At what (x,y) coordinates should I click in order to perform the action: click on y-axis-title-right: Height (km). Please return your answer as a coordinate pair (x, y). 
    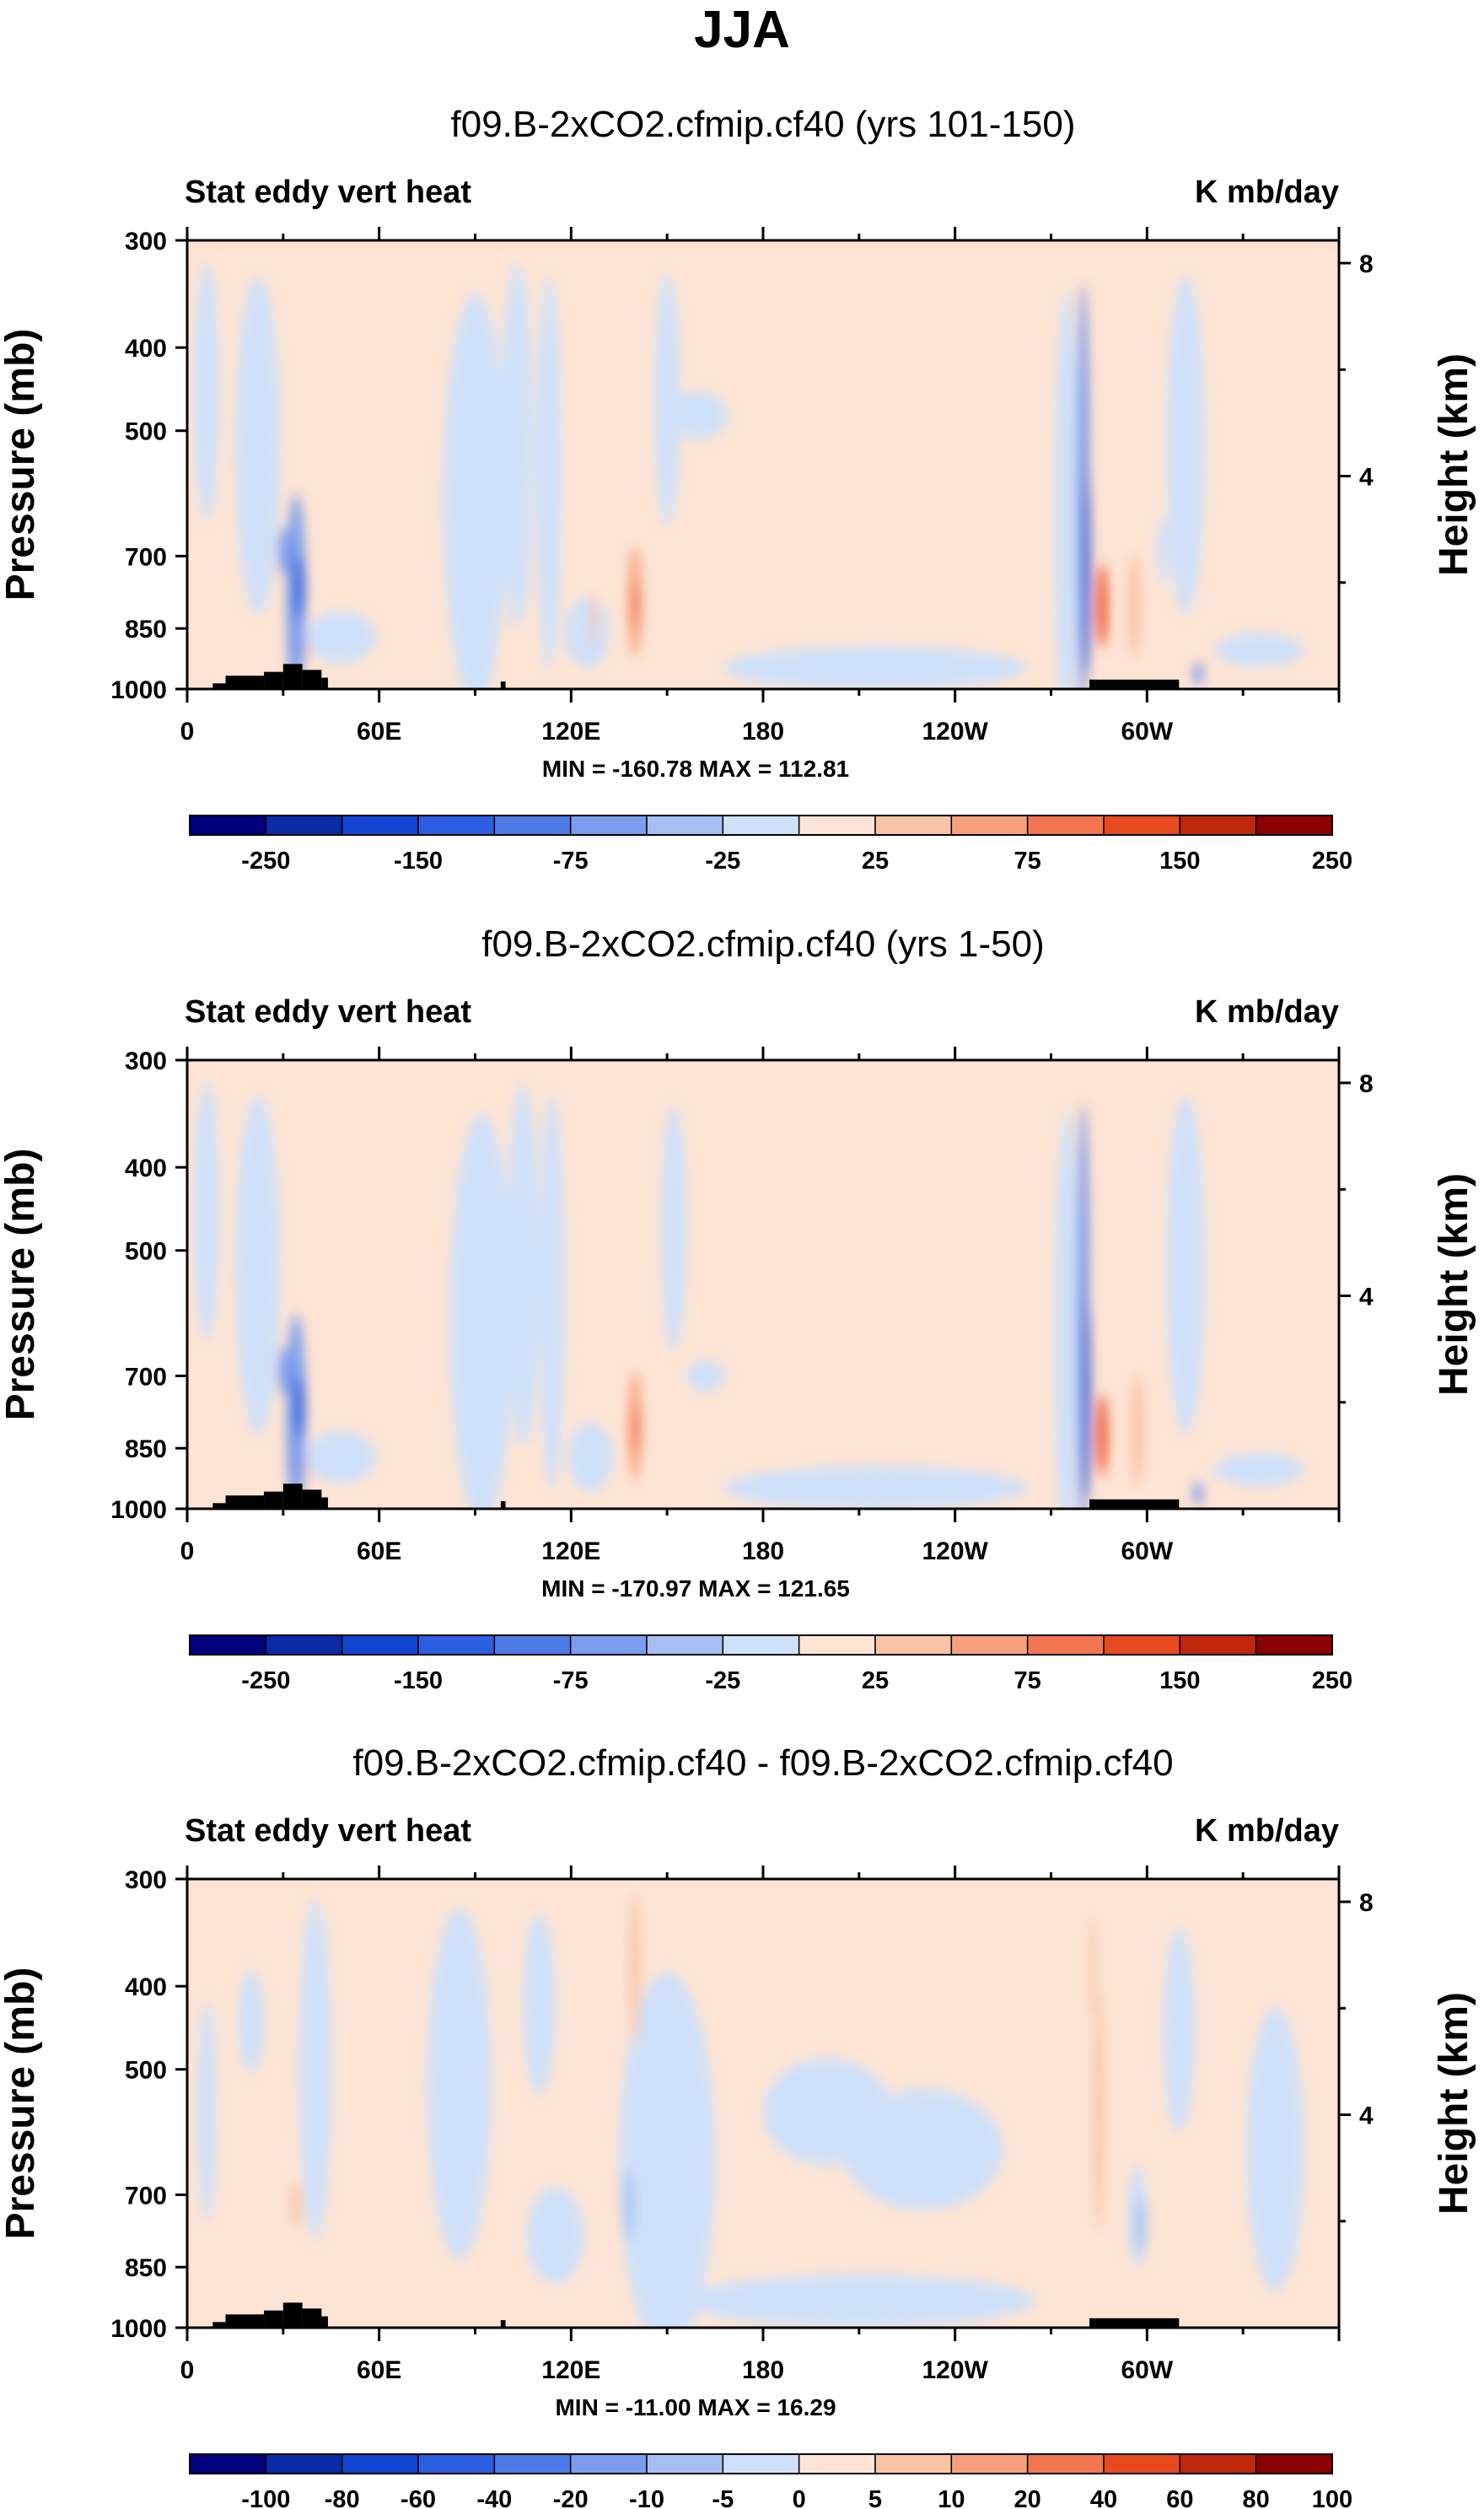
    Looking at the image, I should click on (1454, 464).